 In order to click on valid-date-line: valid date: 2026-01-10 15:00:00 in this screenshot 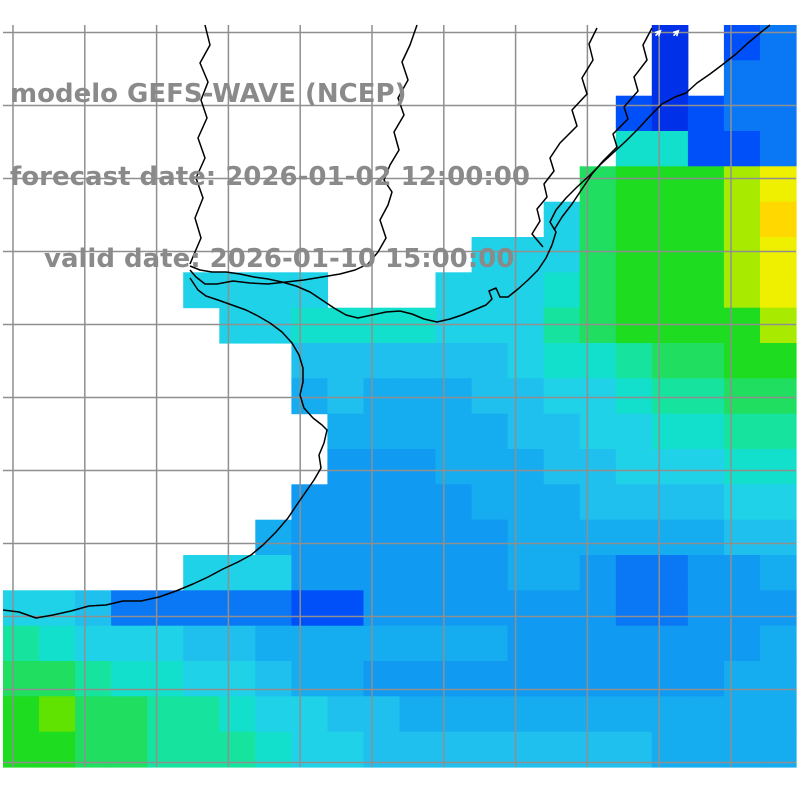, I will do `click(279, 259)`.